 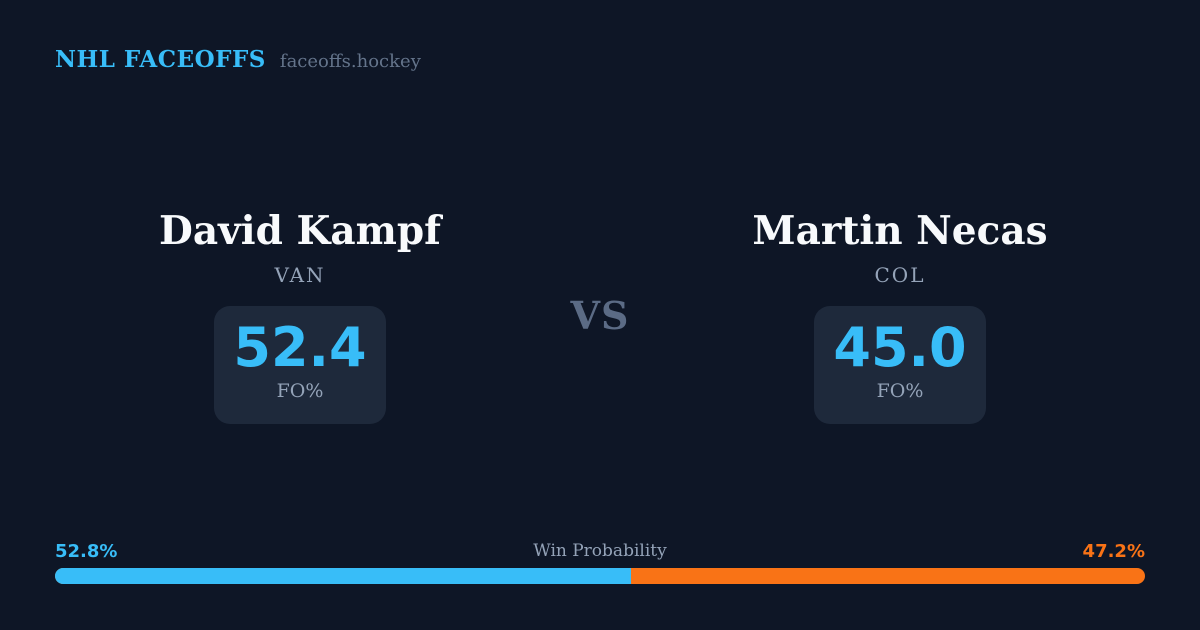 I want to click on win-probability-labels: 52.8% Win Probability 47.2%, so click(x=600, y=553).